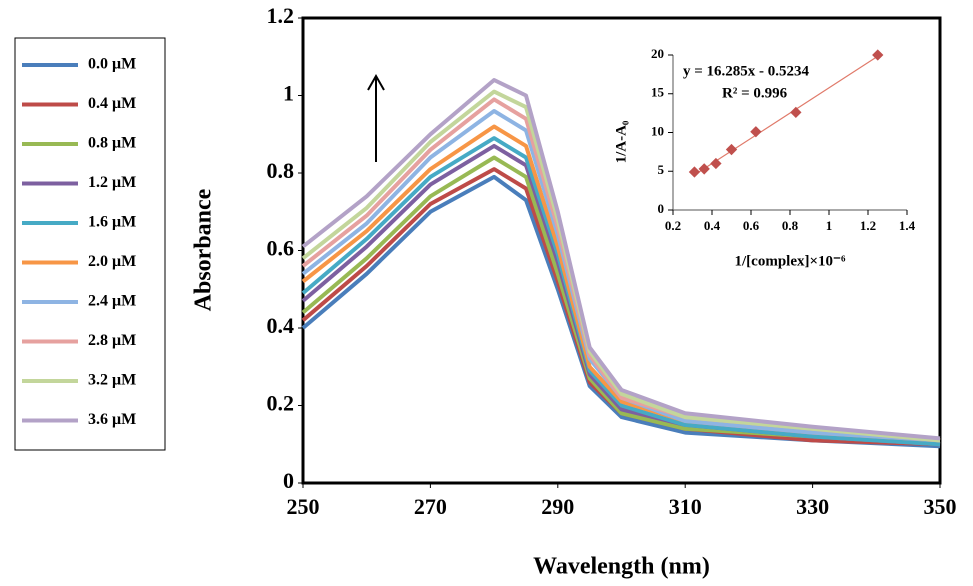  I want to click on arrow-head, so click(376, 82).